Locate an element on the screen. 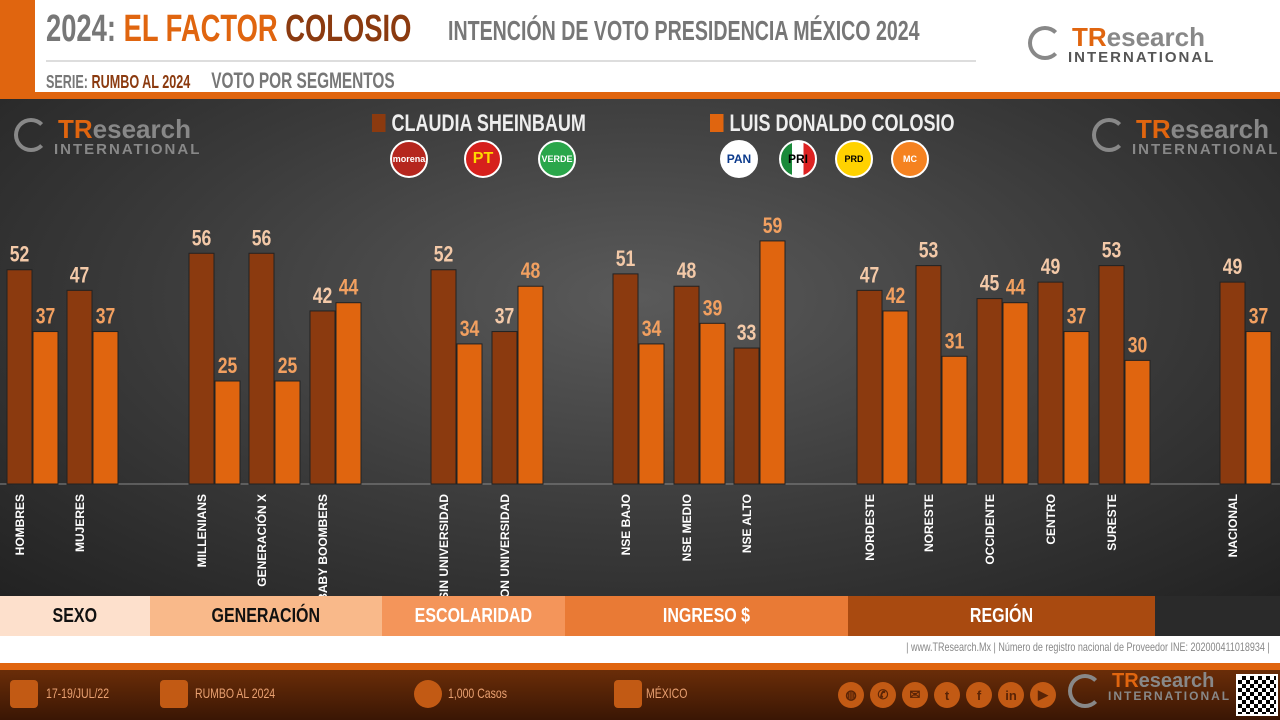  legend-sheinbaum: CLAUDIA SHEINBAUM is located at coordinates (479, 124).